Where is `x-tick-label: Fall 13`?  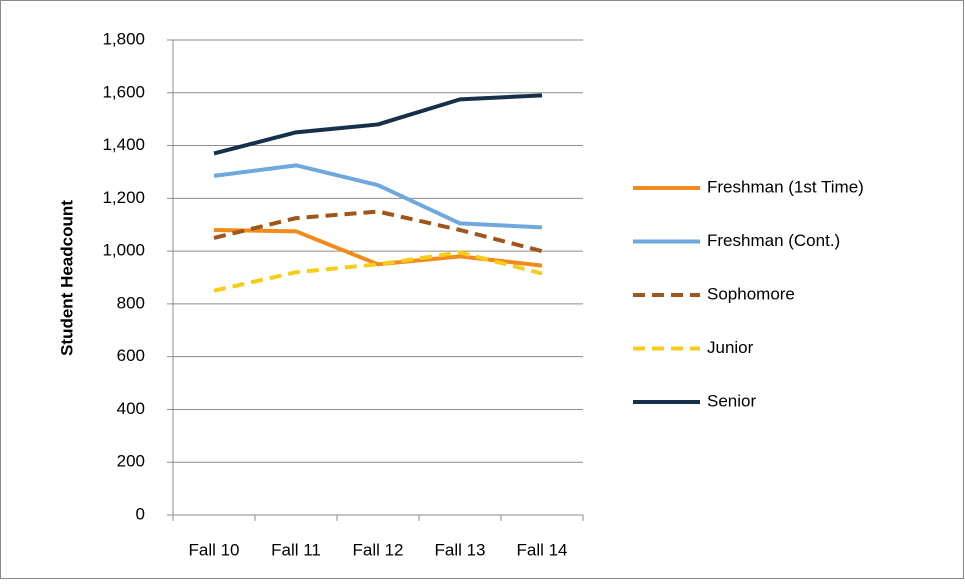
x-tick-label: Fall 13 is located at coordinates (459, 549).